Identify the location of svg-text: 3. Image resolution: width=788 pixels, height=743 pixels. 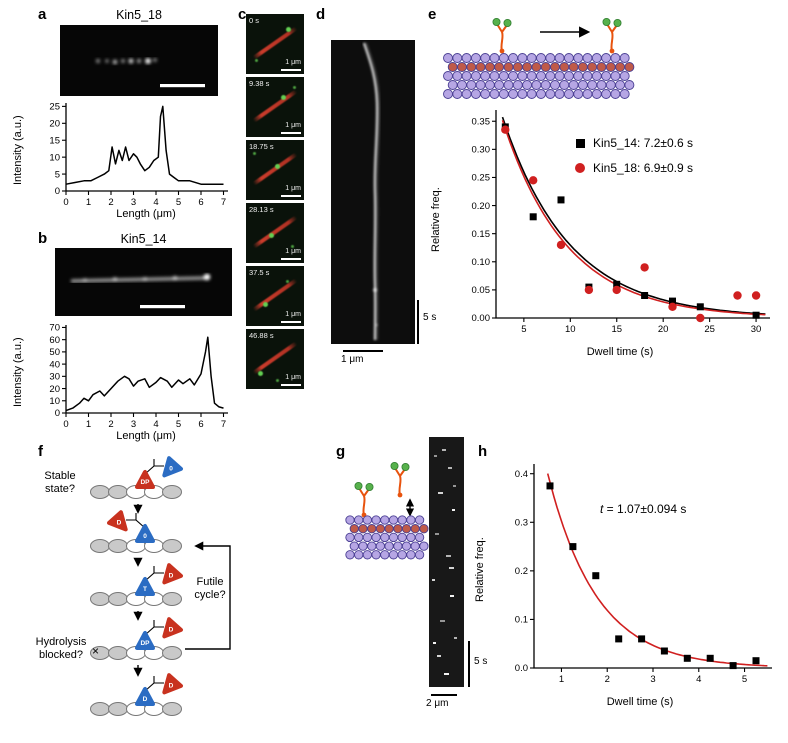
(133, 202).